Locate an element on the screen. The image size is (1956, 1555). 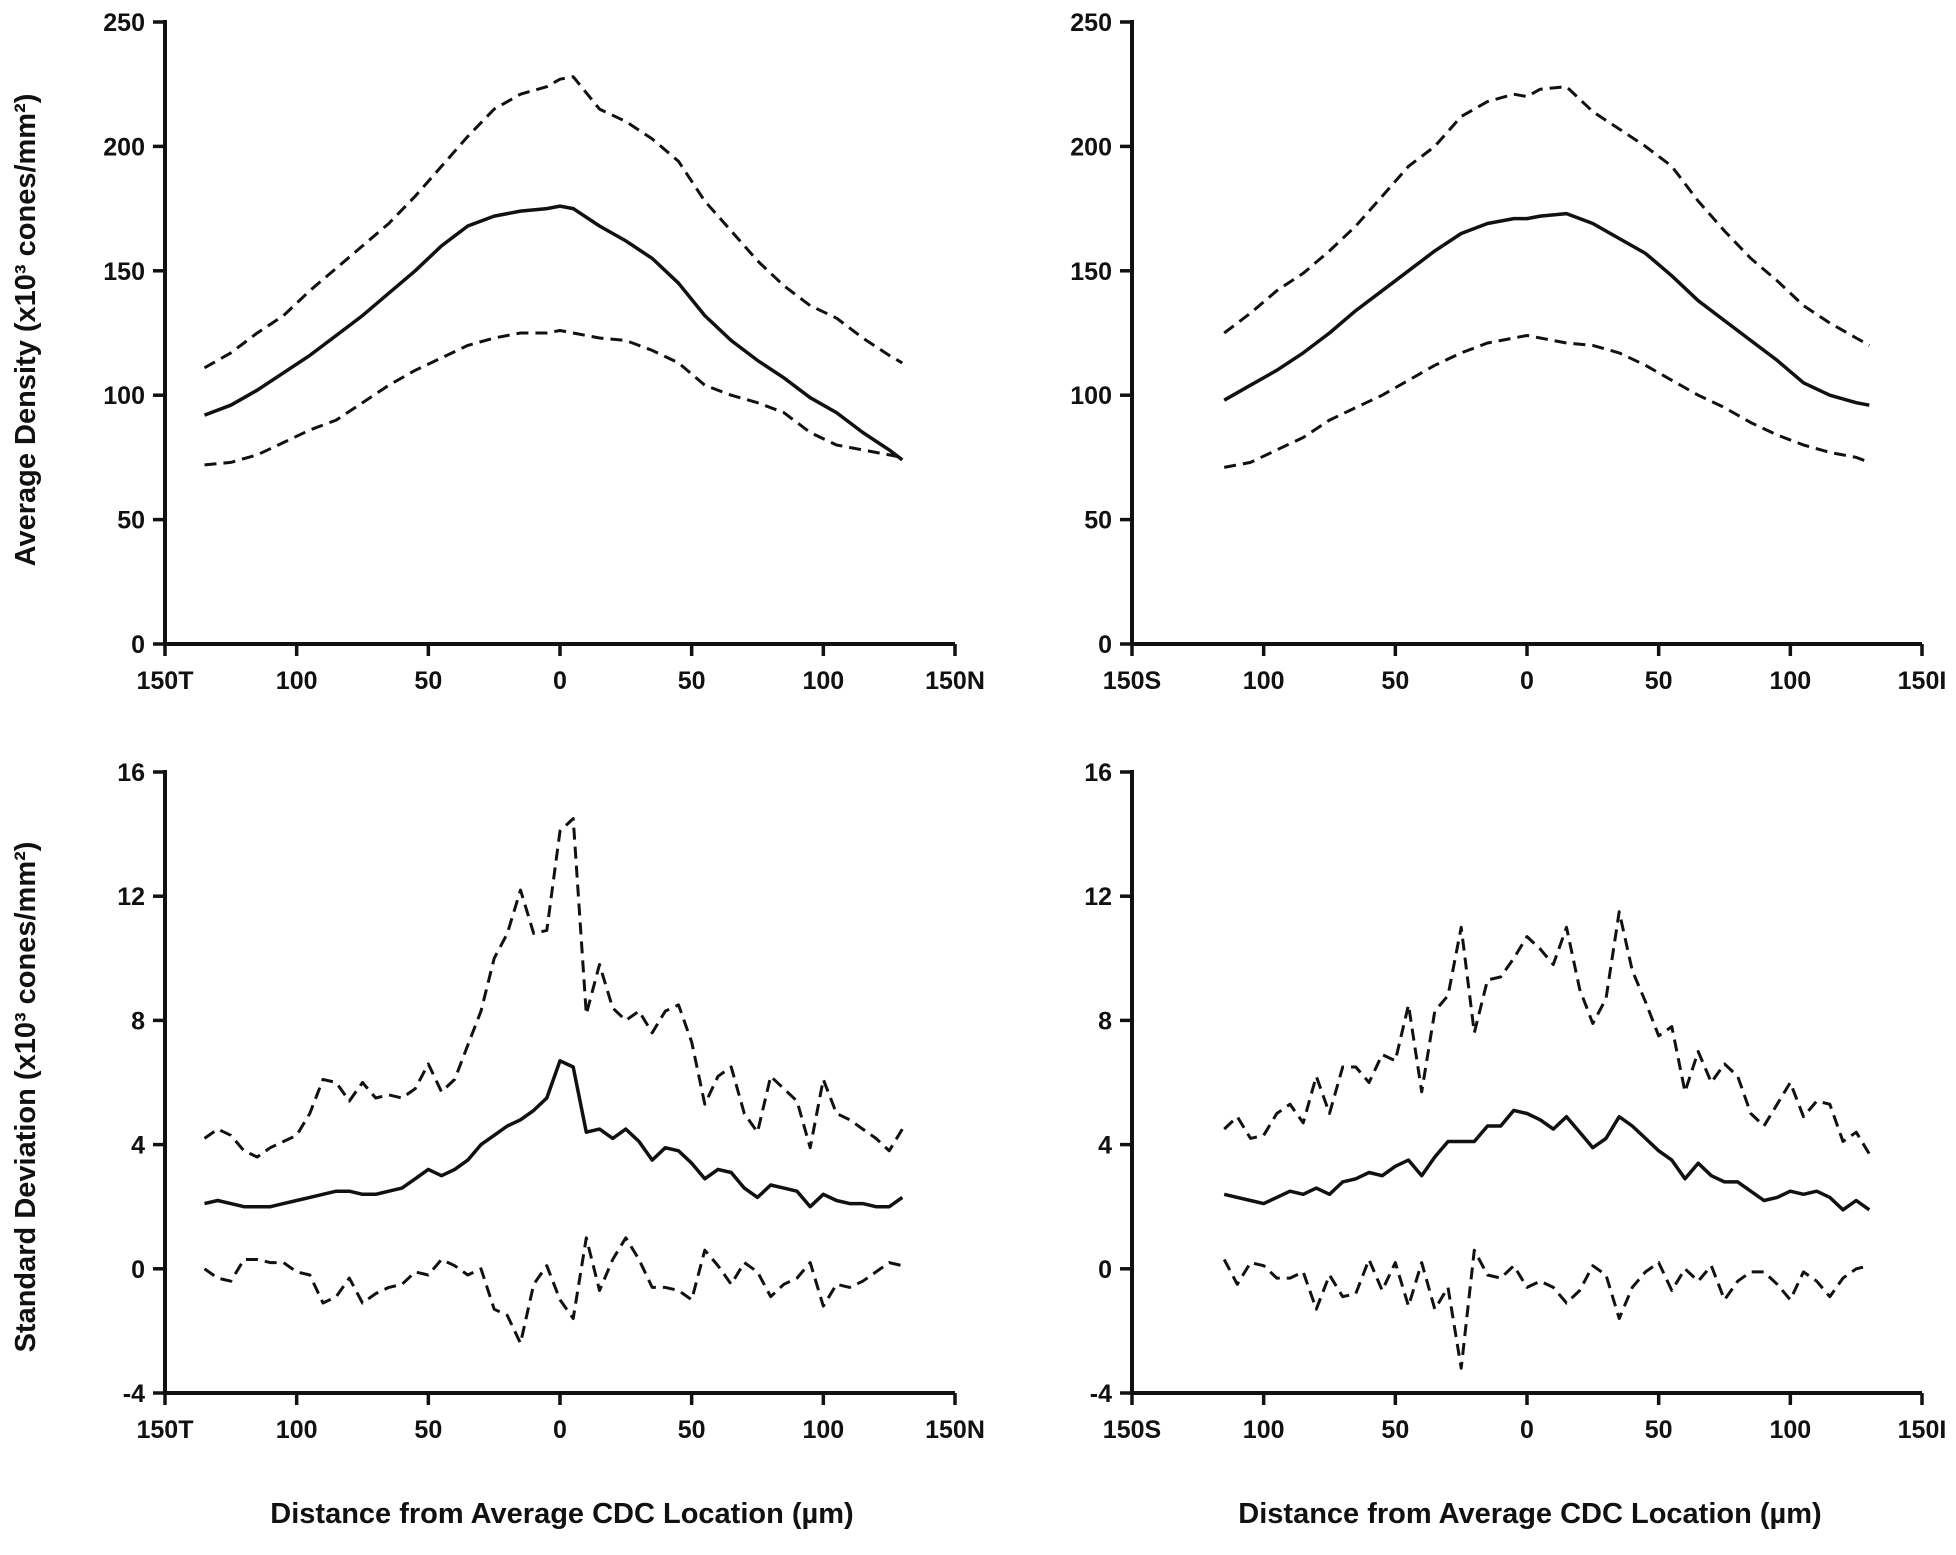
y-axis-title: Standard Deviation (x10³ cones/mm²) is located at coordinates (26, 1097).